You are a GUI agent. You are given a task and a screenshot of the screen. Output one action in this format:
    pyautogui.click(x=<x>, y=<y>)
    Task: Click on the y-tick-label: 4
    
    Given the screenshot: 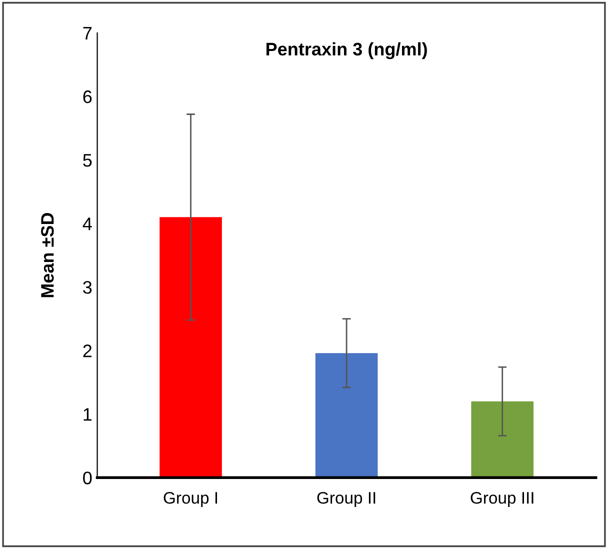 What is the action you would take?
    pyautogui.click(x=87, y=224)
    